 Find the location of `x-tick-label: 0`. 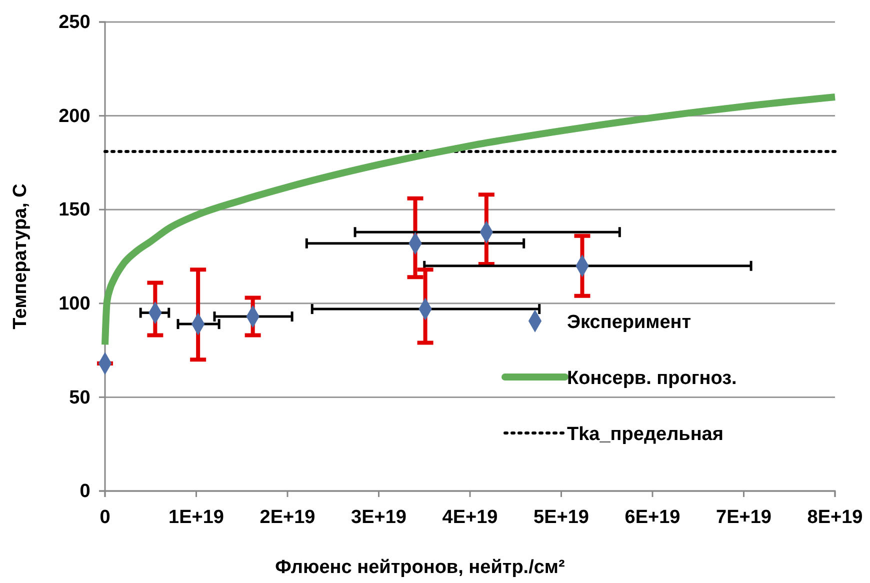

x-tick-label: 0 is located at coordinates (105, 517).